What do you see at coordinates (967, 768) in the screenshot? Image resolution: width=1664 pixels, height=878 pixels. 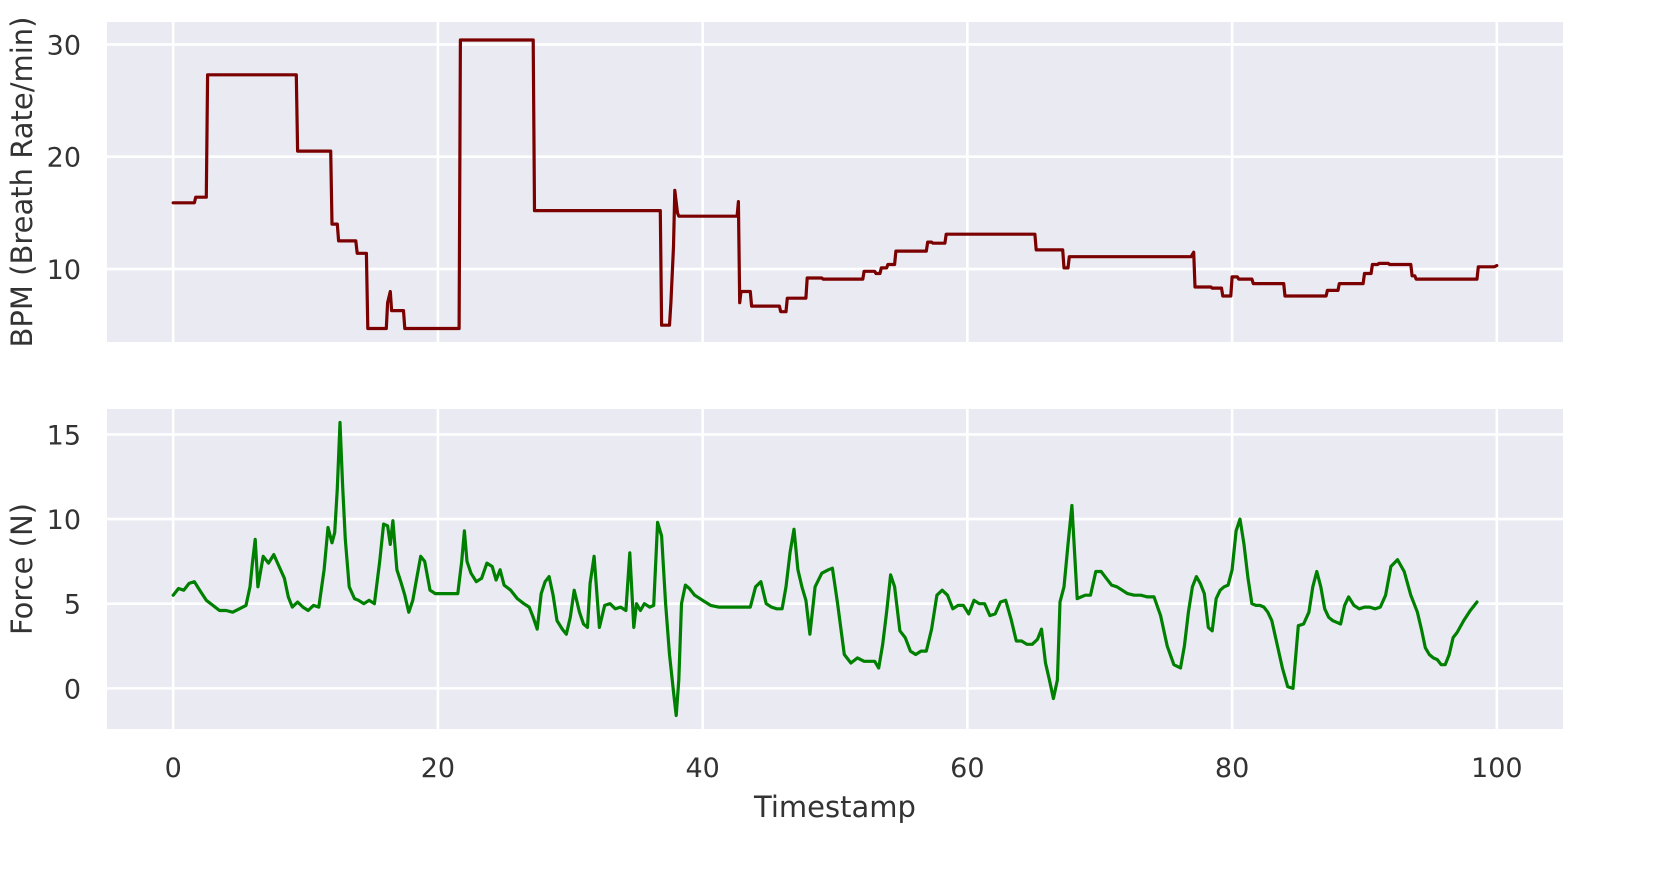 I see `x-tick-label: 60` at bounding box center [967, 768].